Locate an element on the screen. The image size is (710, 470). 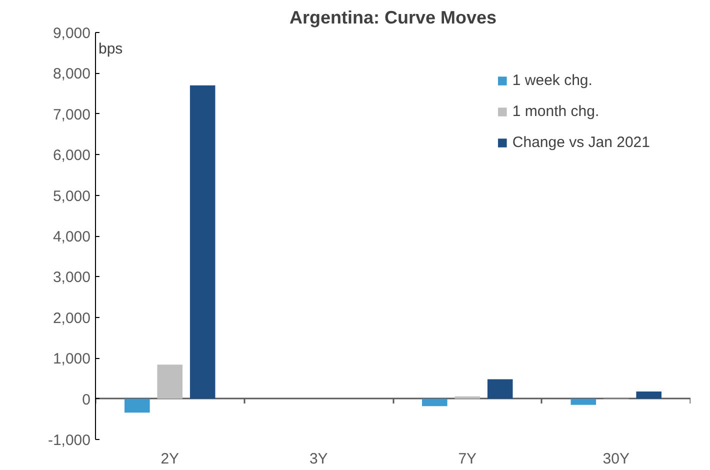
y-tick-label: 0 is located at coordinates (86, 399).